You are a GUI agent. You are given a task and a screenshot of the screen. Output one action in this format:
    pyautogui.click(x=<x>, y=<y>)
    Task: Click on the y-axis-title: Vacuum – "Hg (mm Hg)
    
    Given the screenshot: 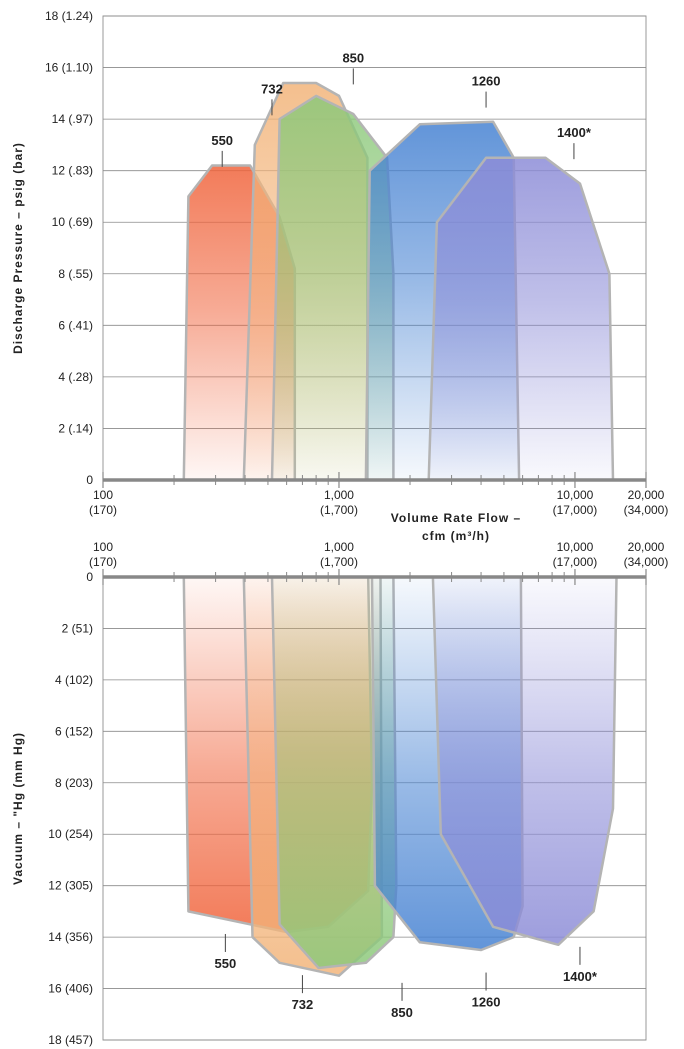 What is the action you would take?
    pyautogui.click(x=18, y=808)
    